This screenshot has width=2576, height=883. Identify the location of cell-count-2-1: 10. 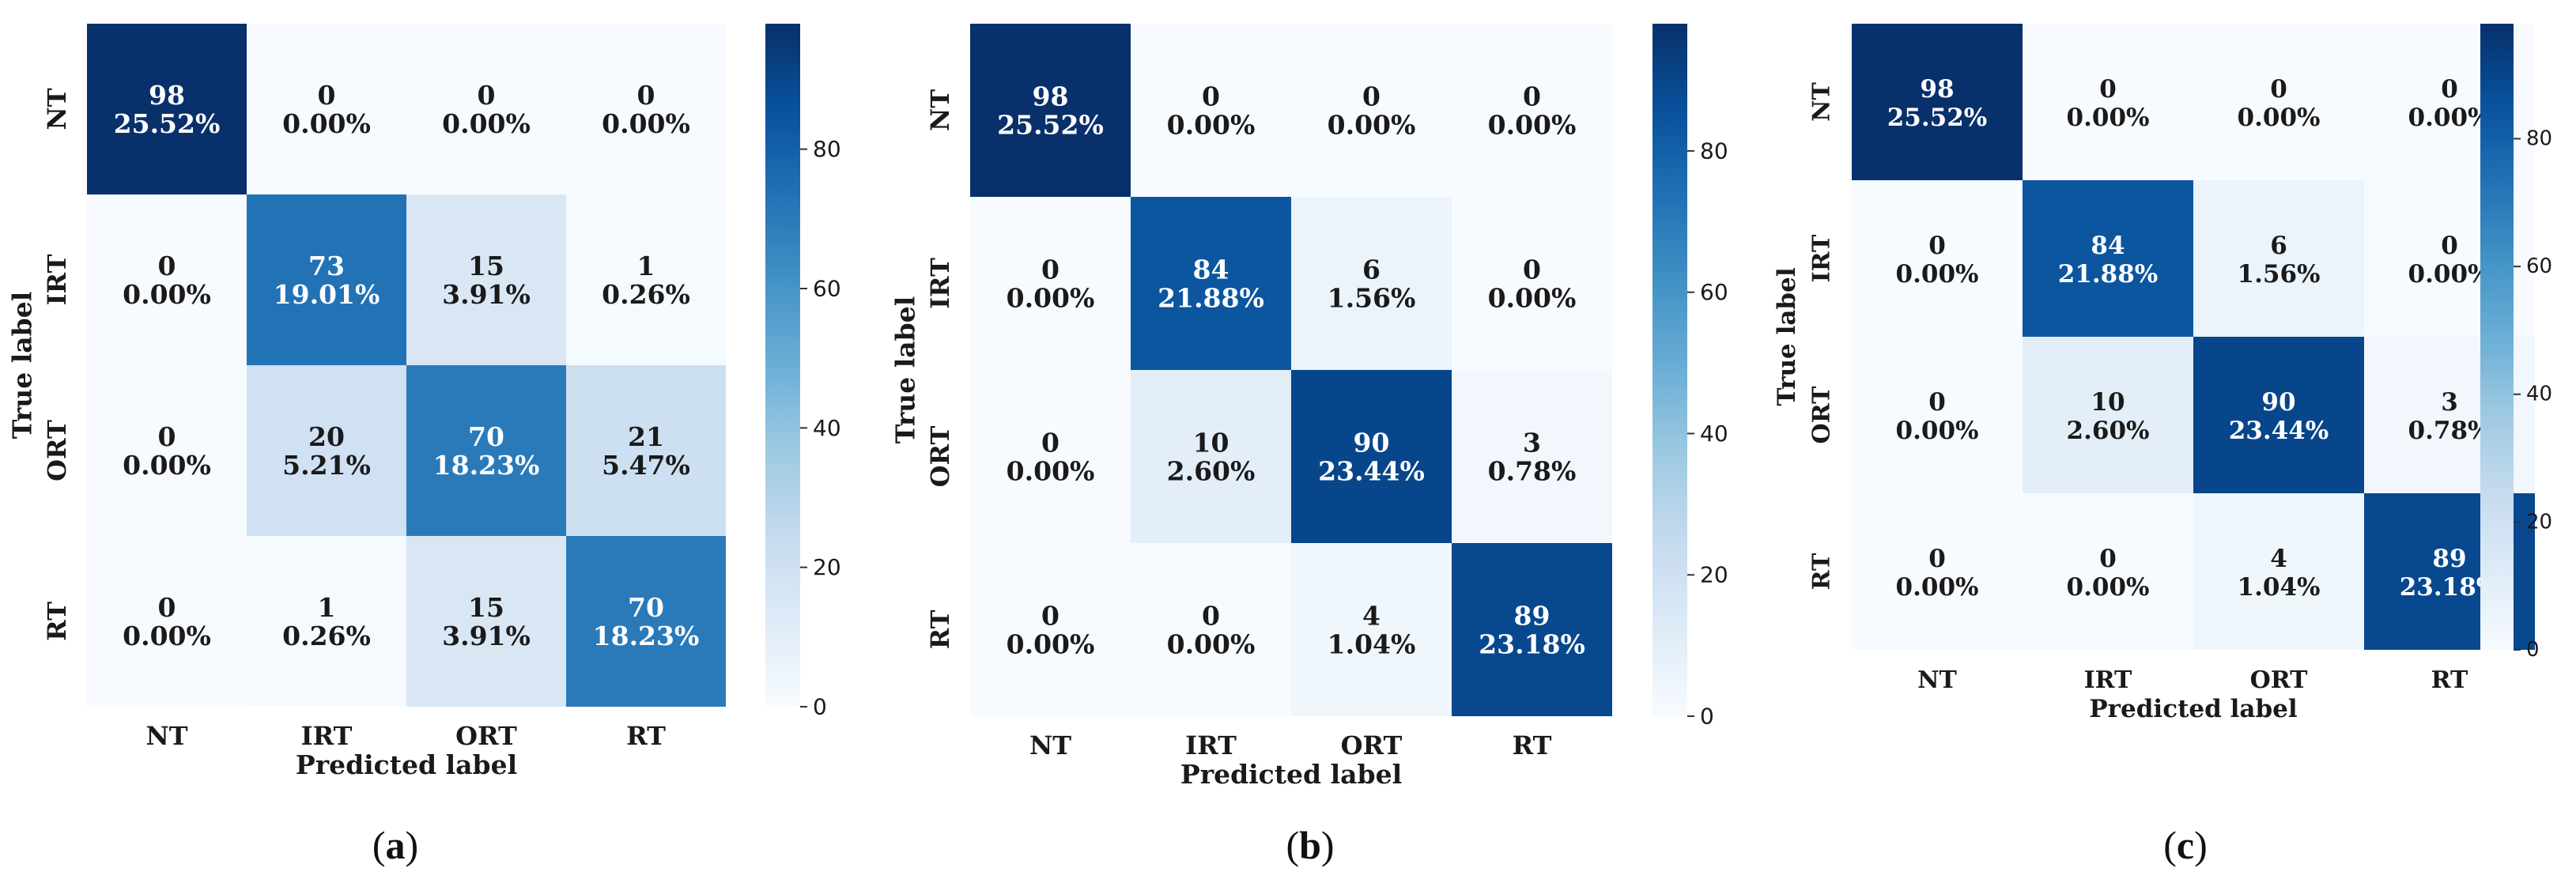
(1211, 443).